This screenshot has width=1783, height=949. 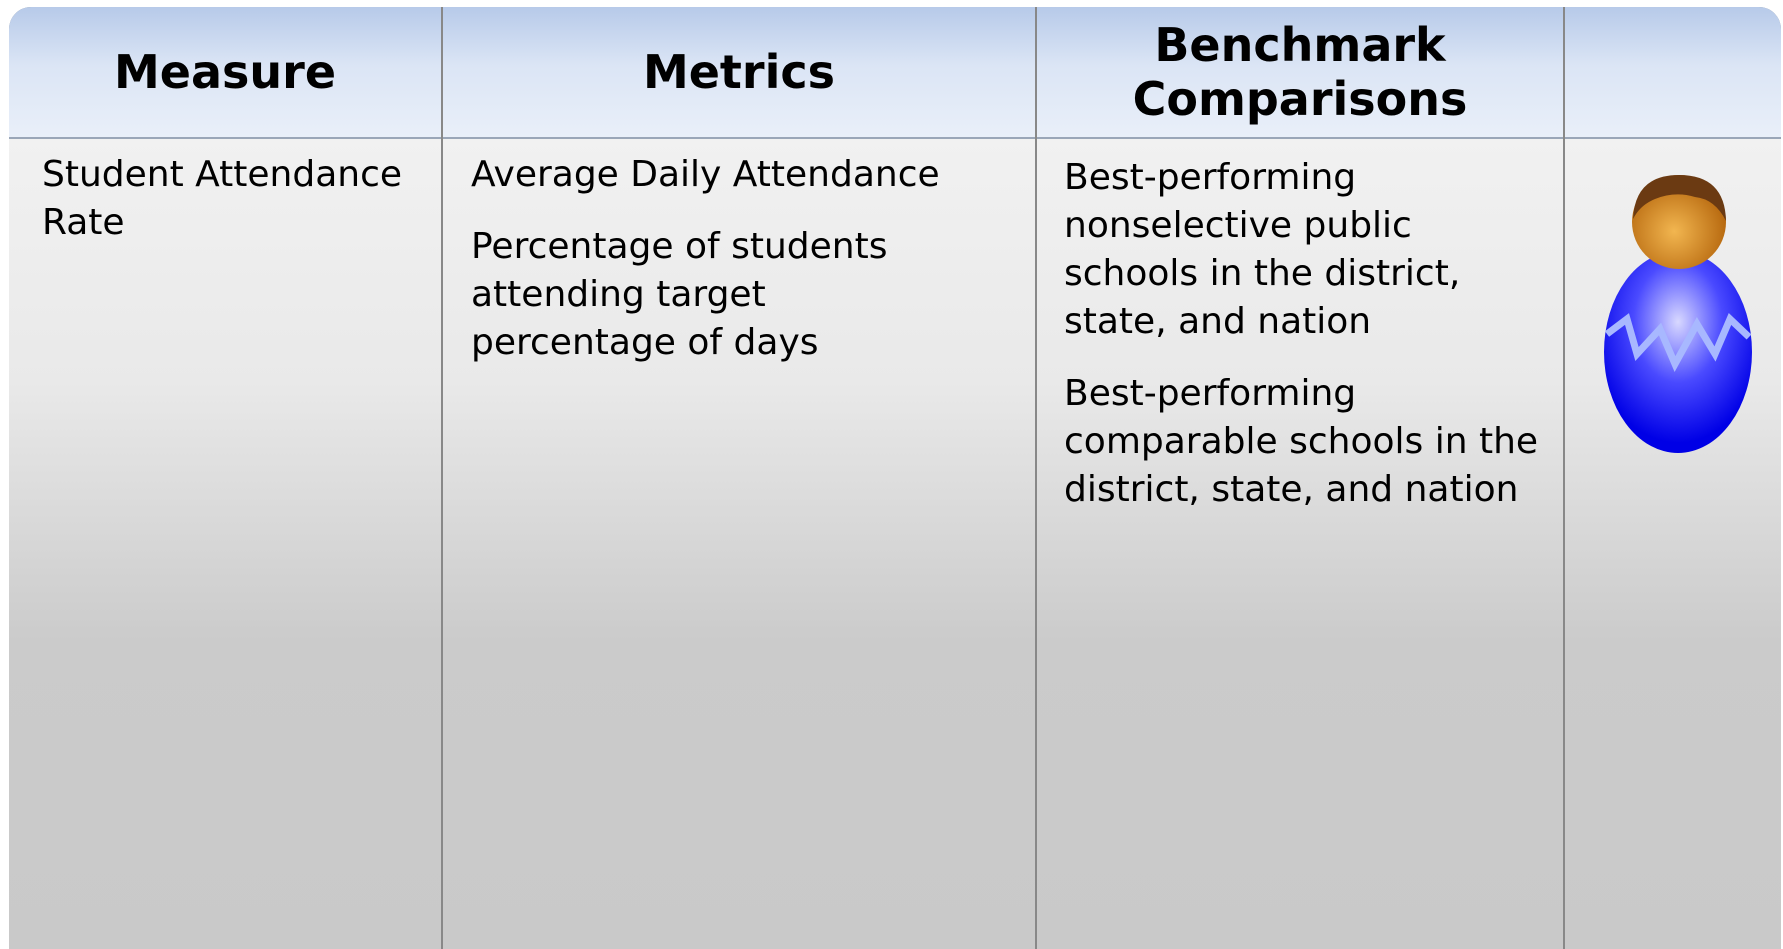 What do you see at coordinates (705, 174) in the screenshot?
I see `cell-text: Average Daily Attendance` at bounding box center [705, 174].